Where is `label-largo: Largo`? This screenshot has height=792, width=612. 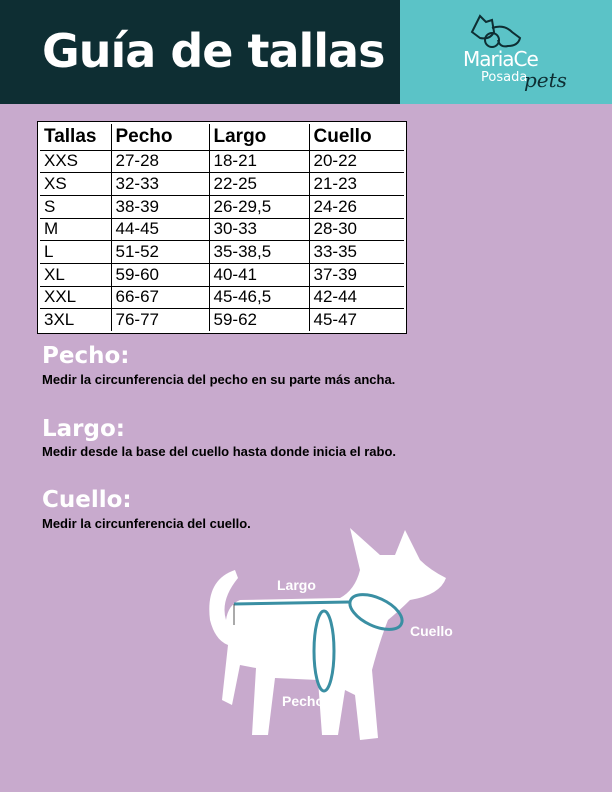 label-largo: Largo is located at coordinates (296, 585).